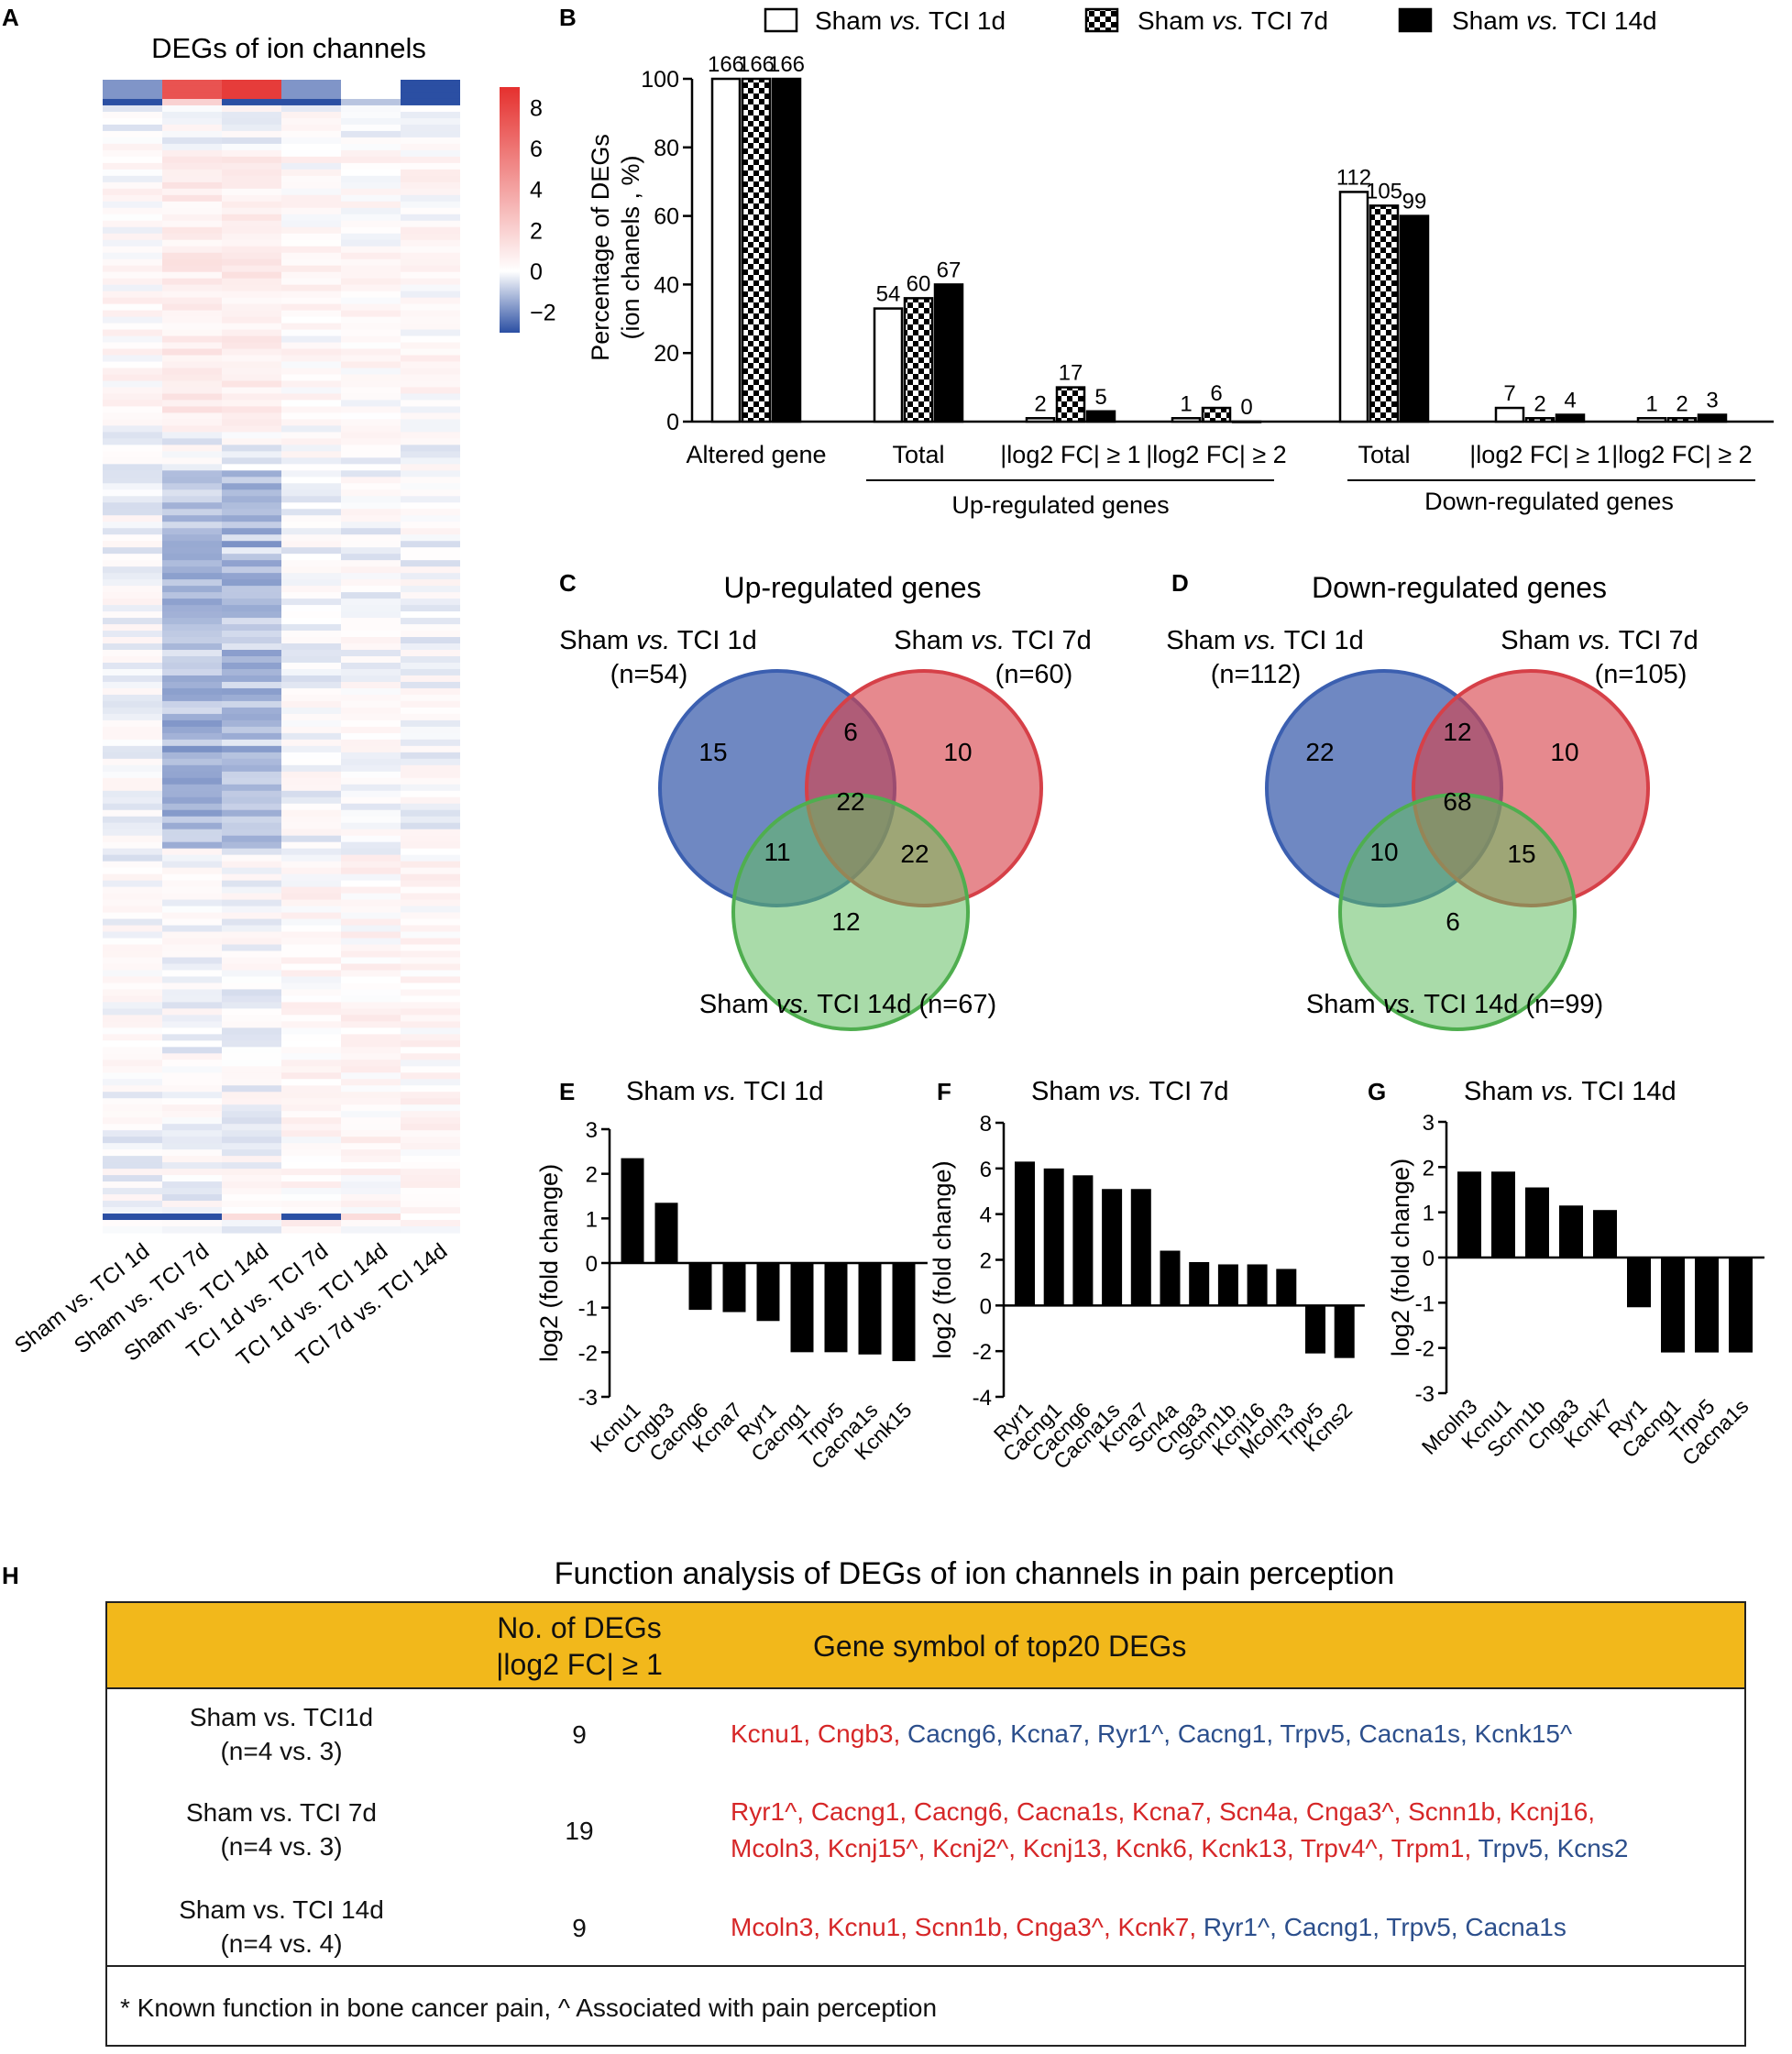  I want to click on b-bar-label: 0, so click(1246, 408).